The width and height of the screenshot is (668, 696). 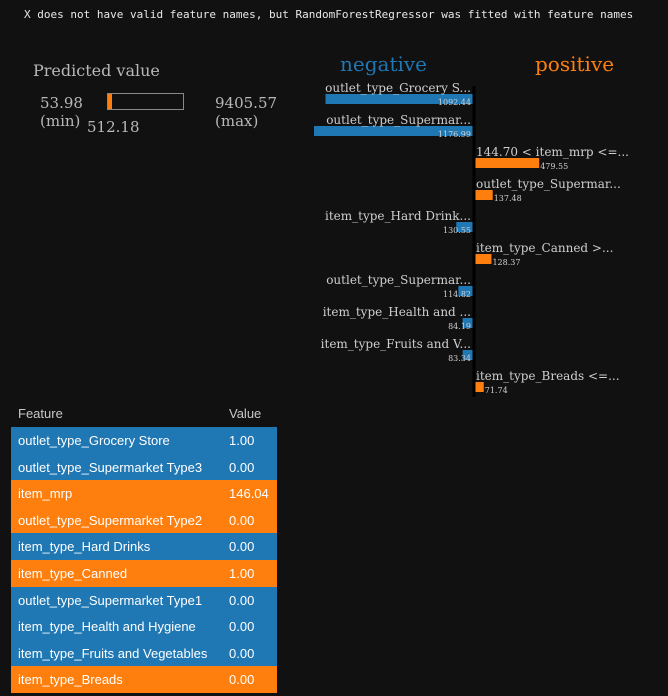 What do you see at coordinates (94, 440) in the screenshot?
I see `feature-name: outlet_type_Grocery Store` at bounding box center [94, 440].